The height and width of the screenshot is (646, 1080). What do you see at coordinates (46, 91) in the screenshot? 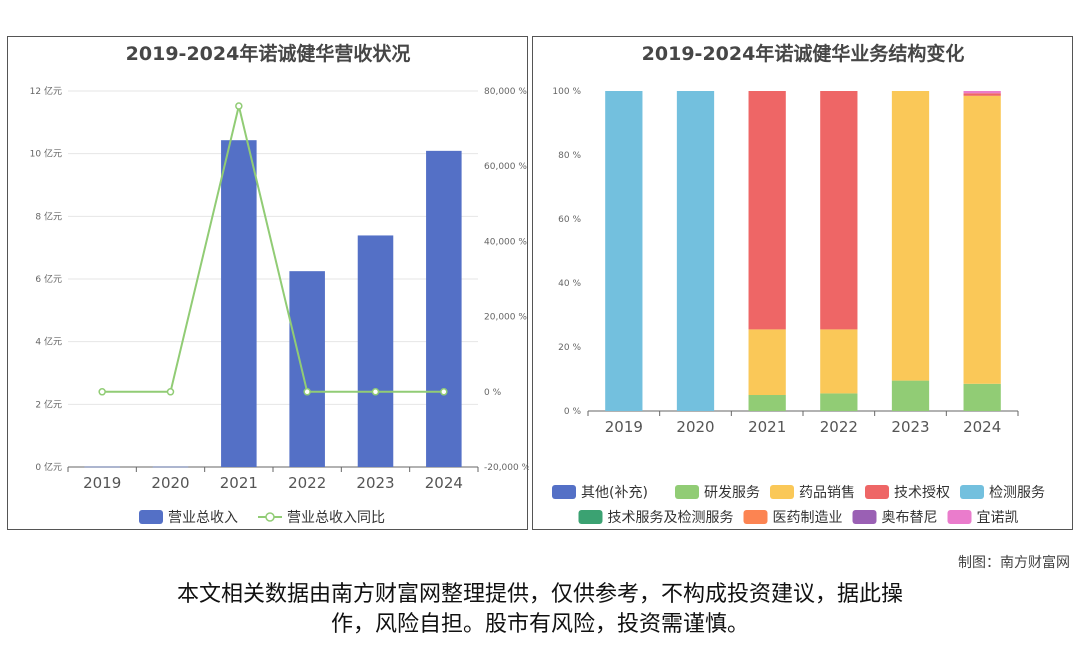
I see `y-left-tick-label: 12 亿元` at bounding box center [46, 91].